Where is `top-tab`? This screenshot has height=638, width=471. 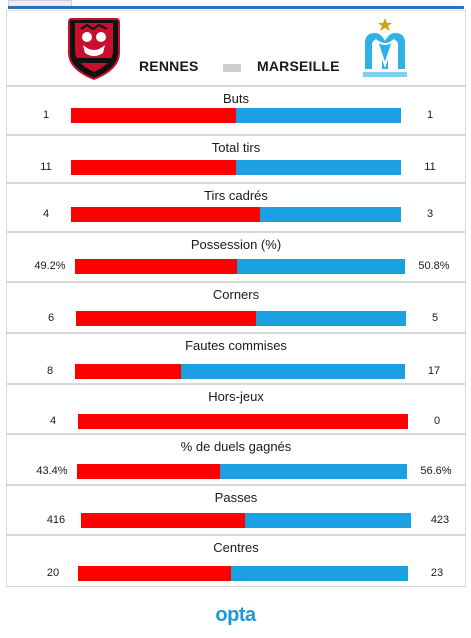
top-tab is located at coordinates (40, 3).